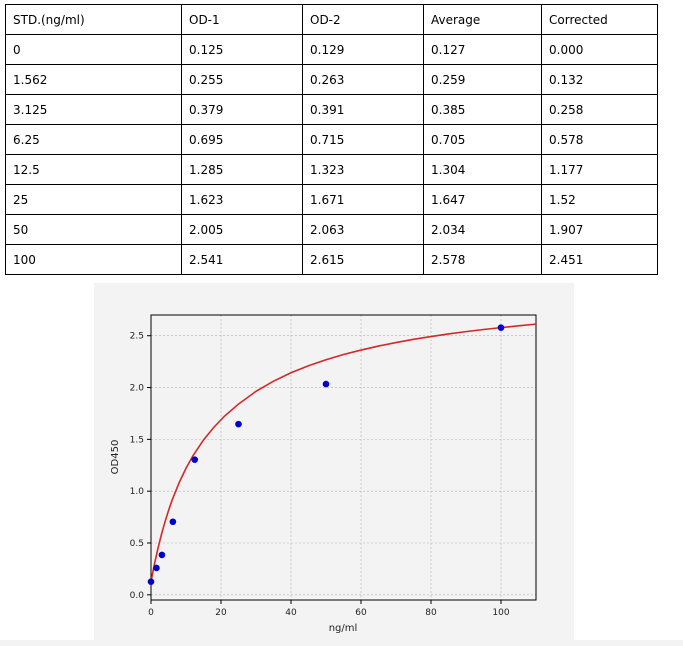  I want to click on cell-corrected: 0.258, so click(599, 109).